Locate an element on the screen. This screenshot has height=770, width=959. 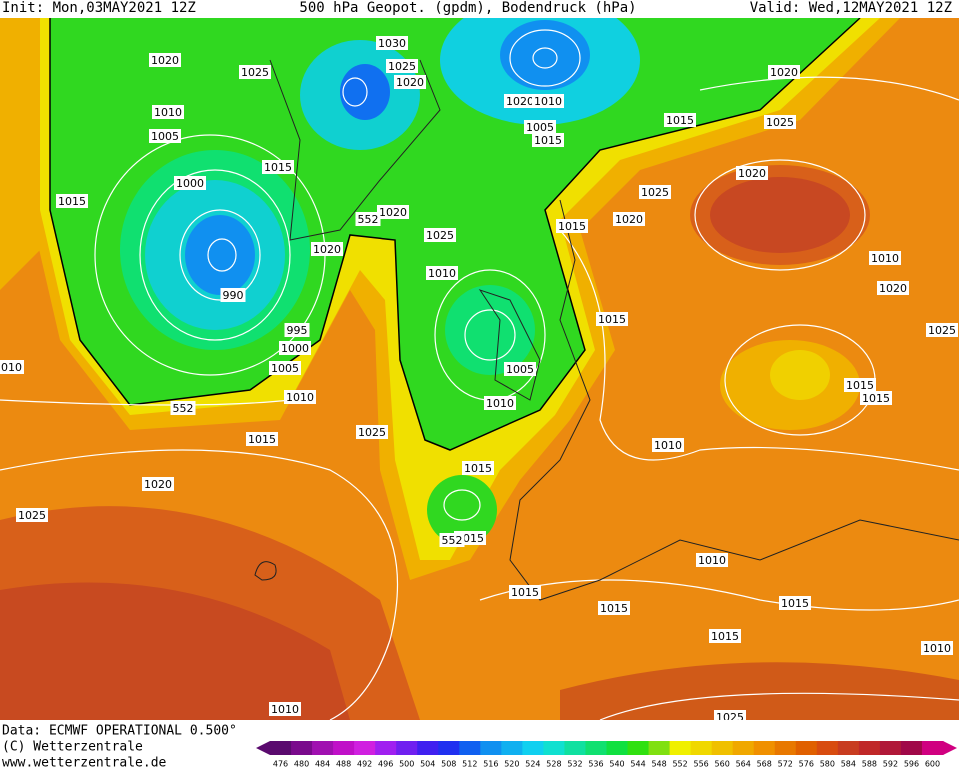
isobar-label: 990 is located at coordinates (233, 295).